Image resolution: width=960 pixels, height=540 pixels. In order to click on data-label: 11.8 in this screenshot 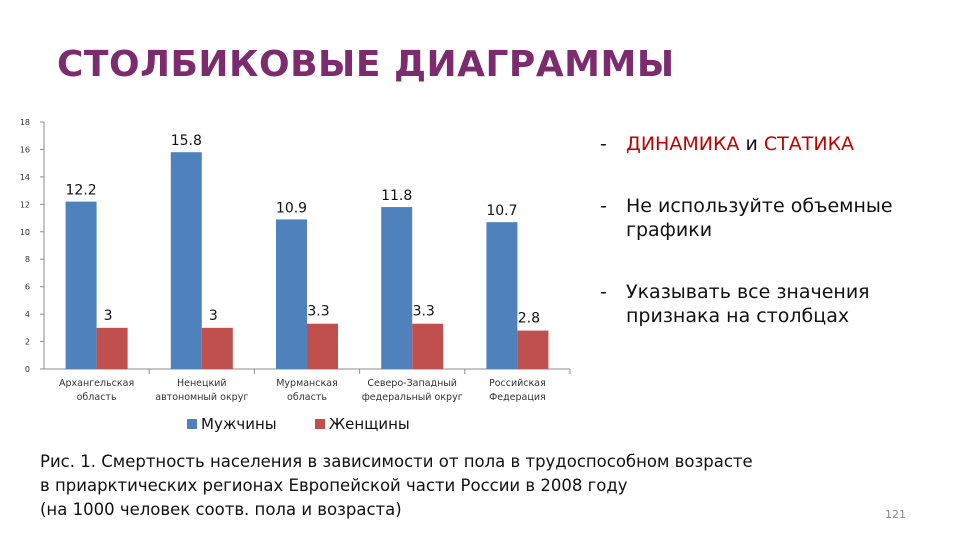, I will do `click(396, 196)`.